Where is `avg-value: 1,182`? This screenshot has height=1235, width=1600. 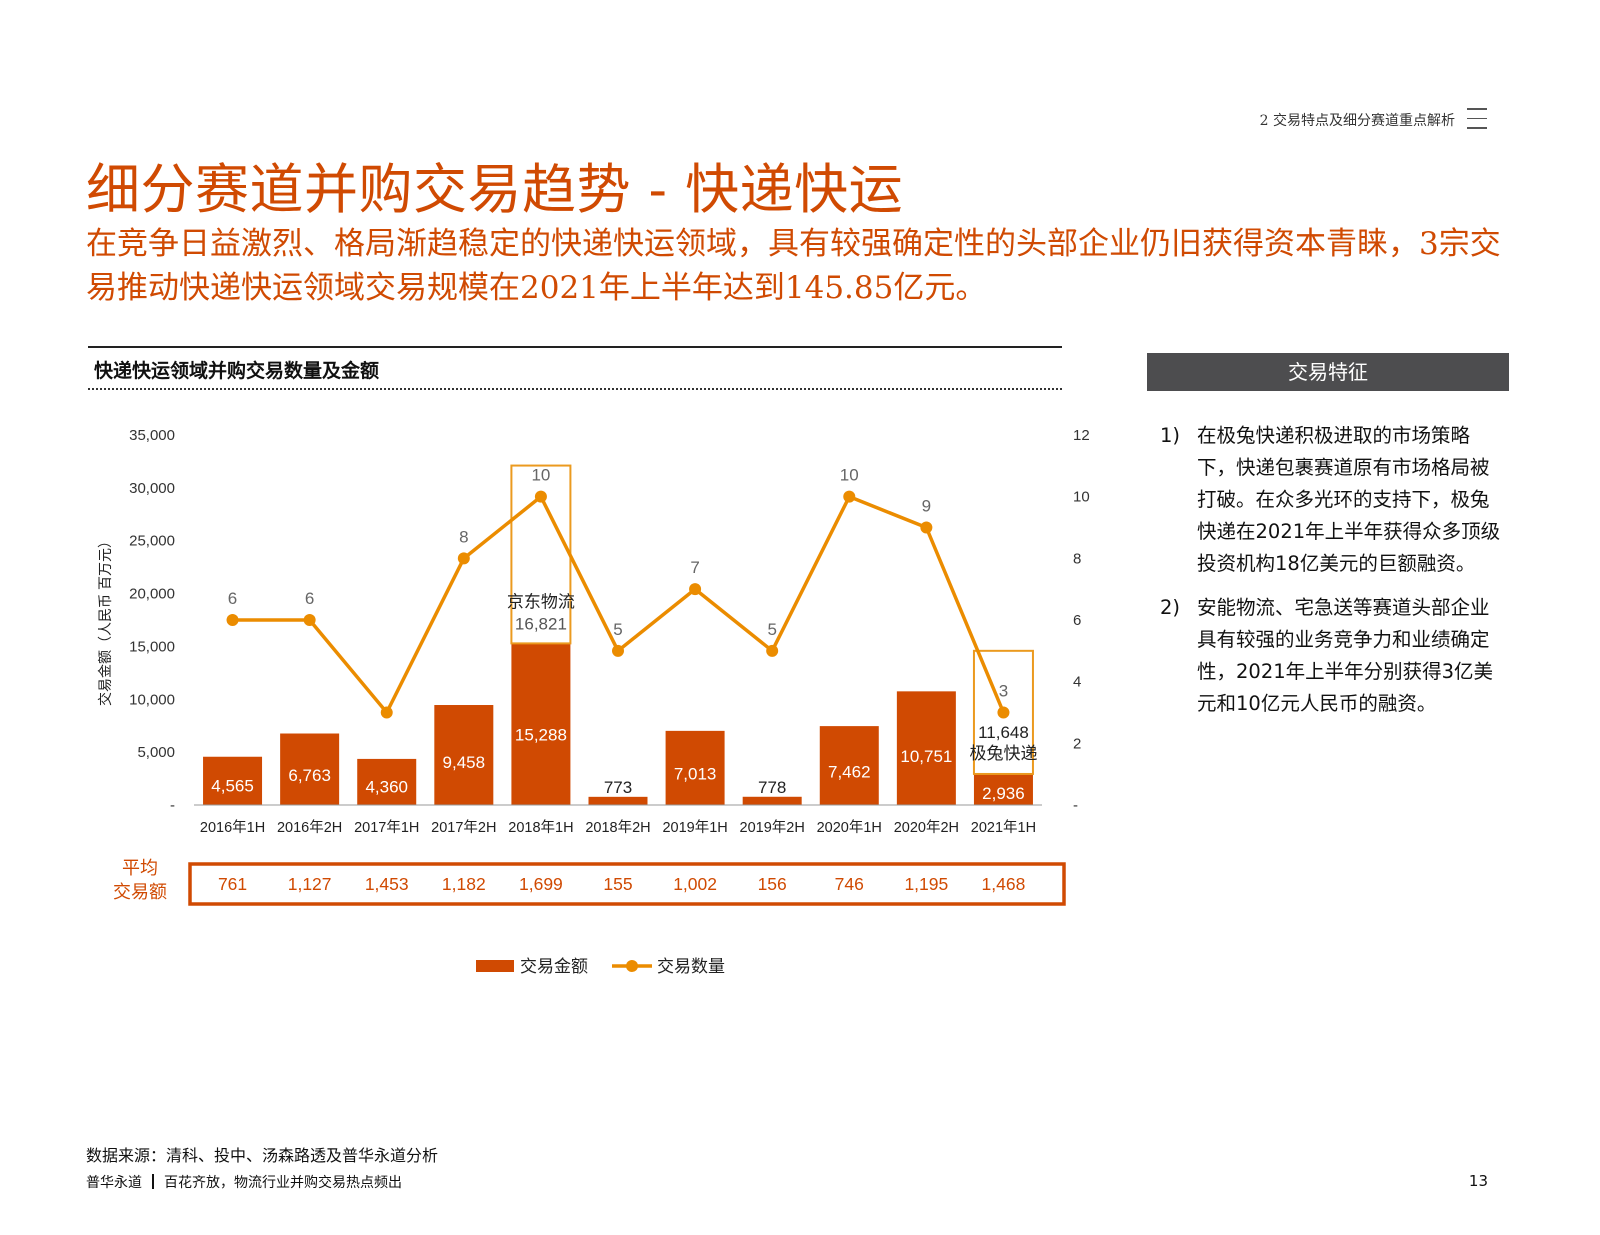 avg-value: 1,182 is located at coordinates (464, 884).